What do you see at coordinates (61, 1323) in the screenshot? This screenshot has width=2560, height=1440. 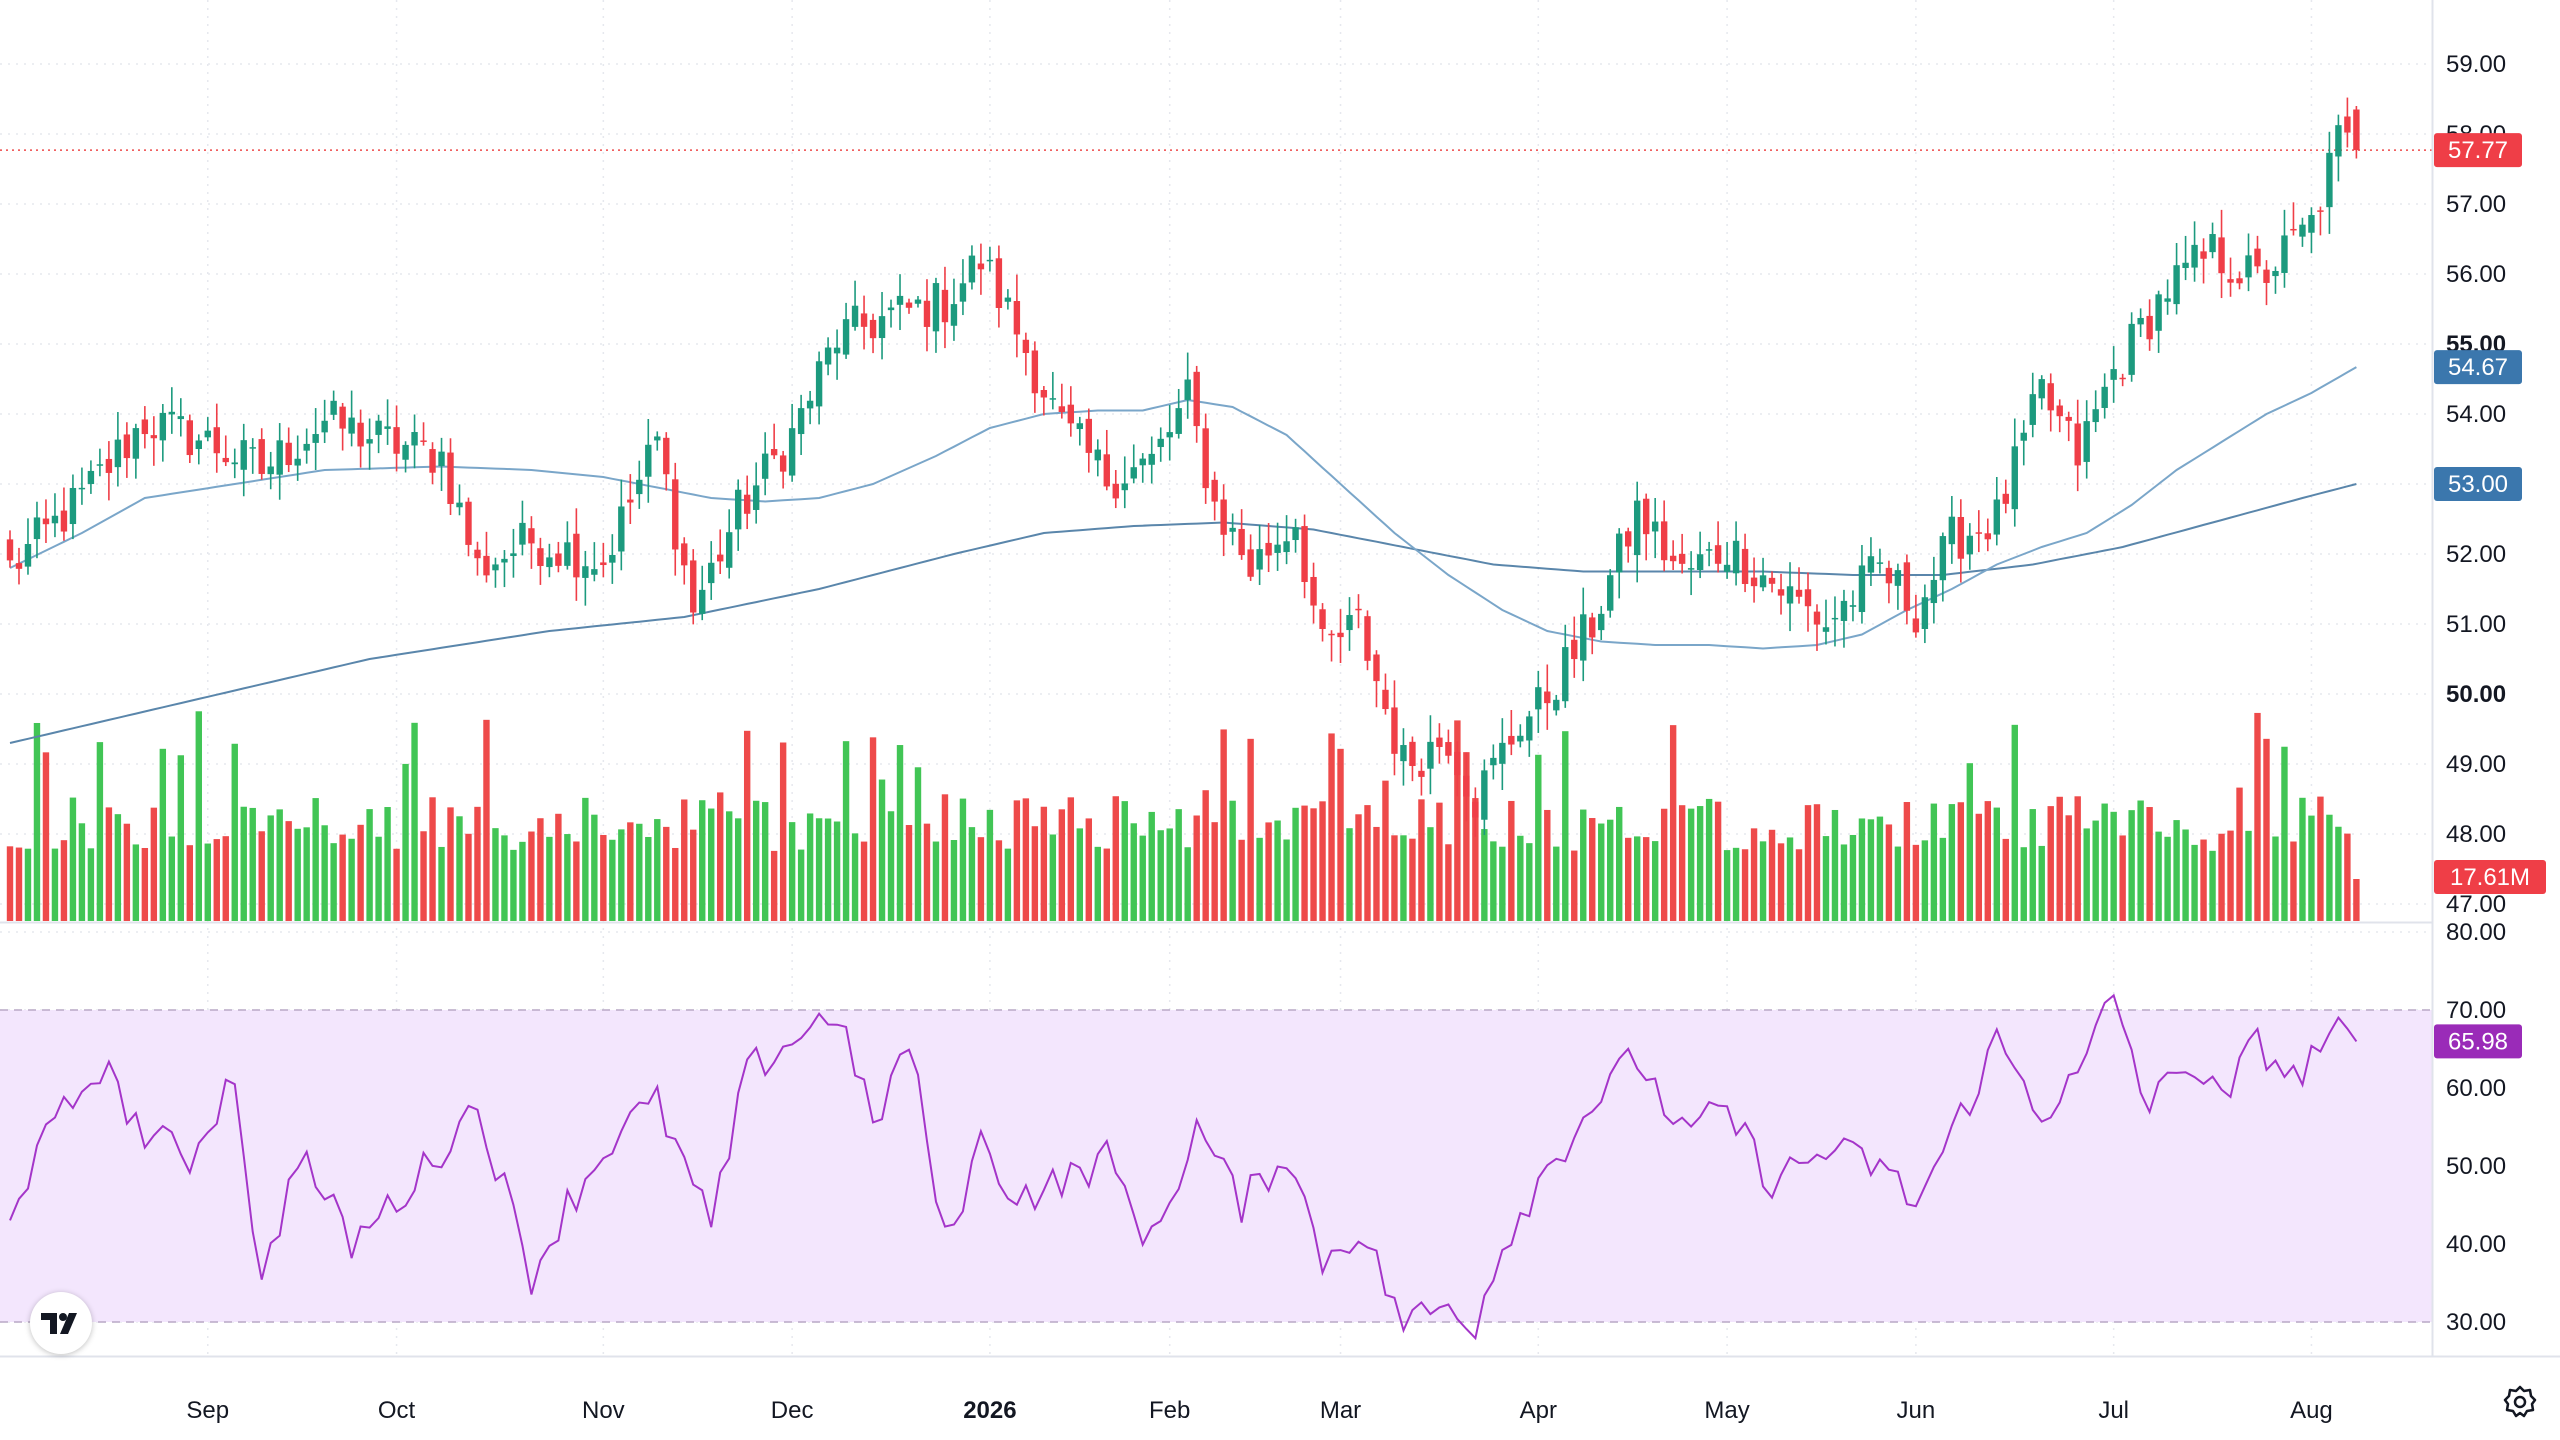 I see `tradingview-logo-icon` at bounding box center [61, 1323].